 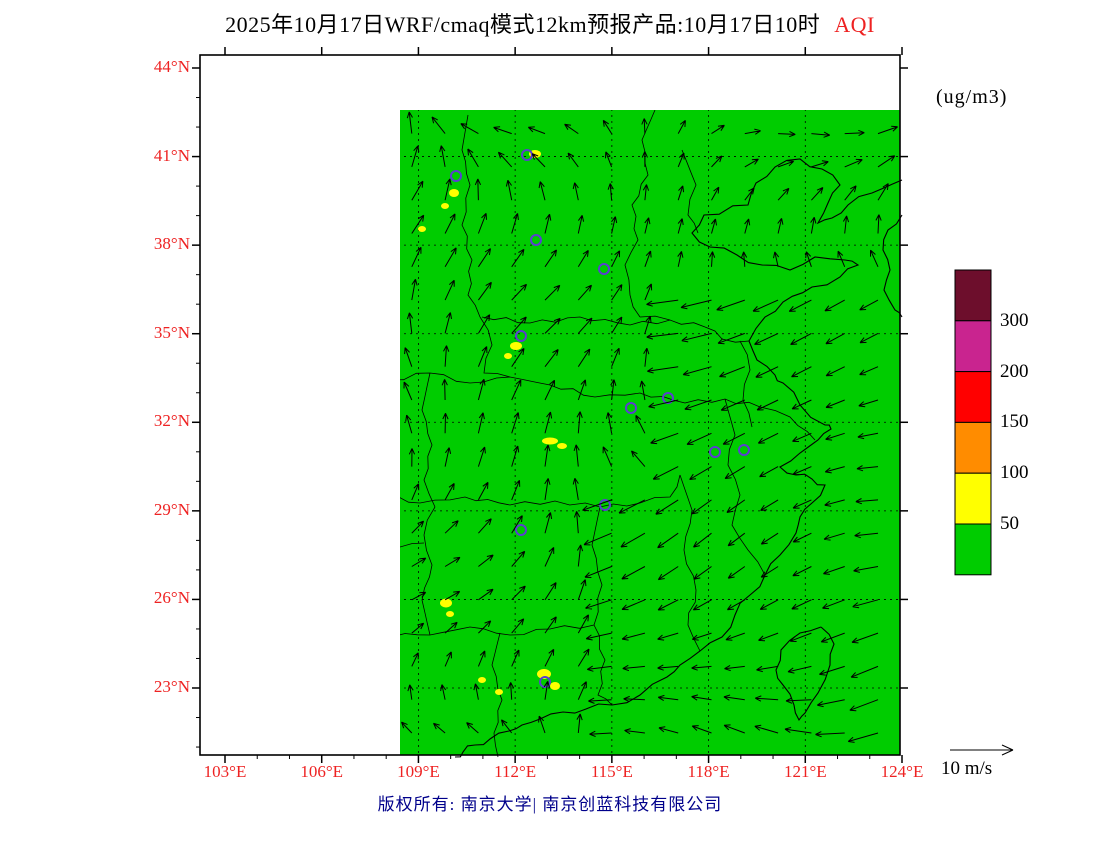 What do you see at coordinates (1009, 523) in the screenshot?
I see `colorbar-value: 50` at bounding box center [1009, 523].